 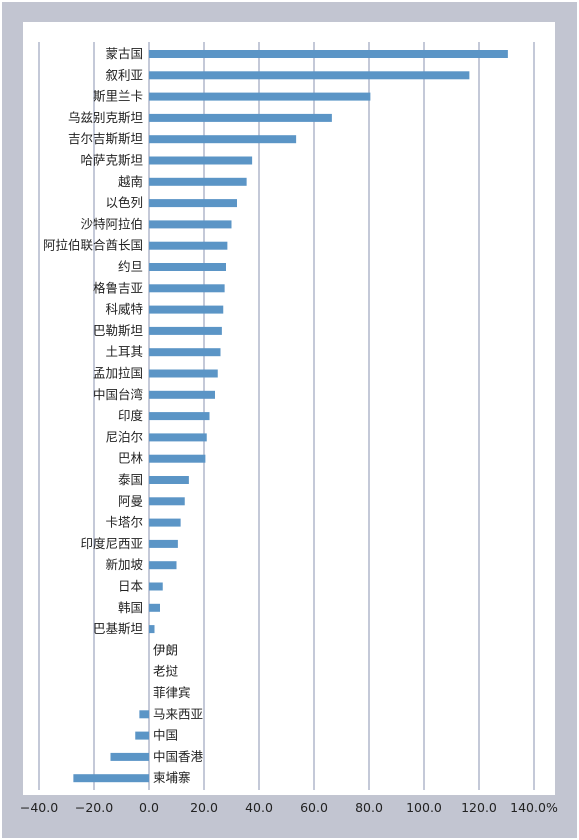 I want to click on category-label: 阿拉伯联合酋长国, so click(x=93, y=245).